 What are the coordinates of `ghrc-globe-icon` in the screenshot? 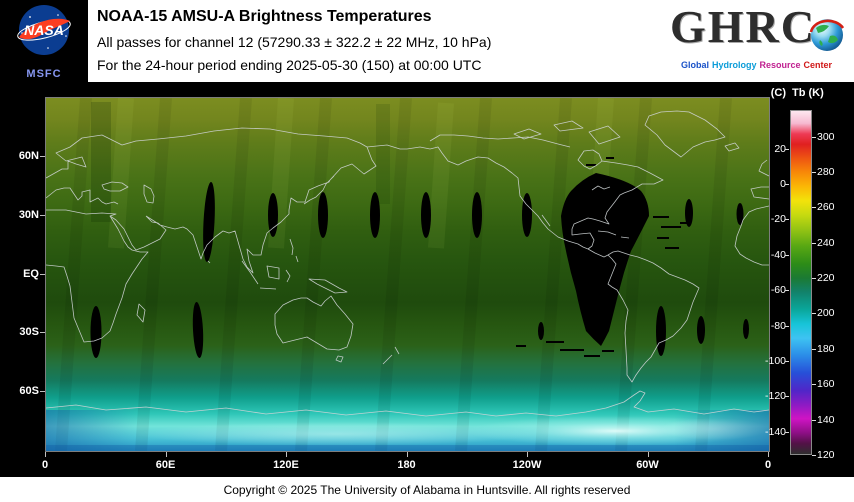 It's located at (827, 35).